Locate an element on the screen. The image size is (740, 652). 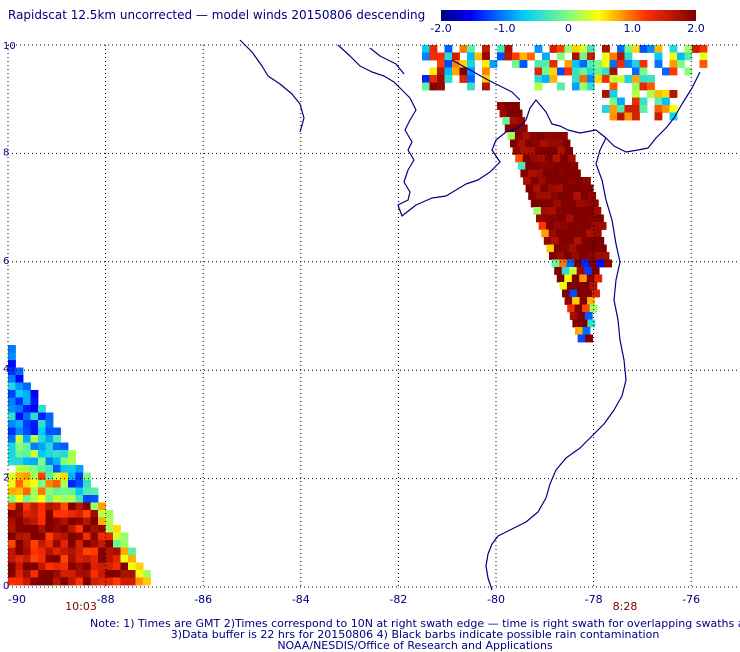
colorbar-gradient is located at coordinates (568, 15).